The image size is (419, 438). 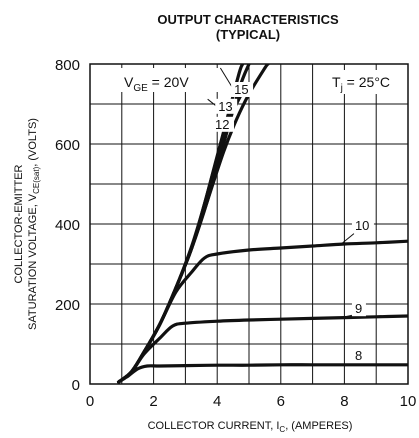 I want to click on curve-label-9: 9, so click(x=358, y=308).